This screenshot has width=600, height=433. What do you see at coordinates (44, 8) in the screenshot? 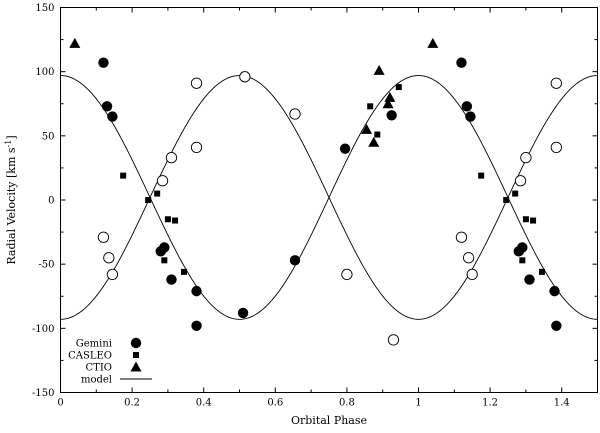
I see `y-tick-label: 150` at bounding box center [44, 8].